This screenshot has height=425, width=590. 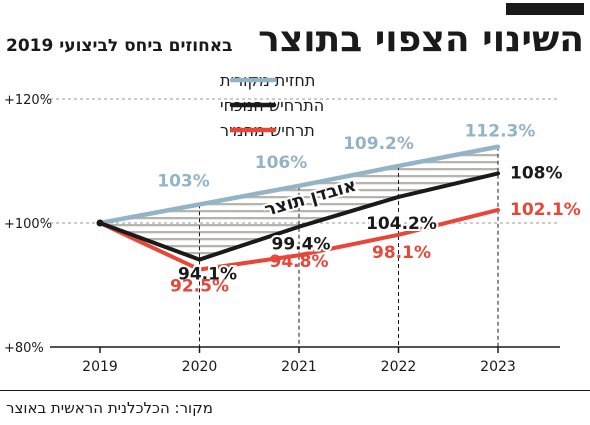 I want to click on y-tick-label: +100%, so click(x=28, y=224).